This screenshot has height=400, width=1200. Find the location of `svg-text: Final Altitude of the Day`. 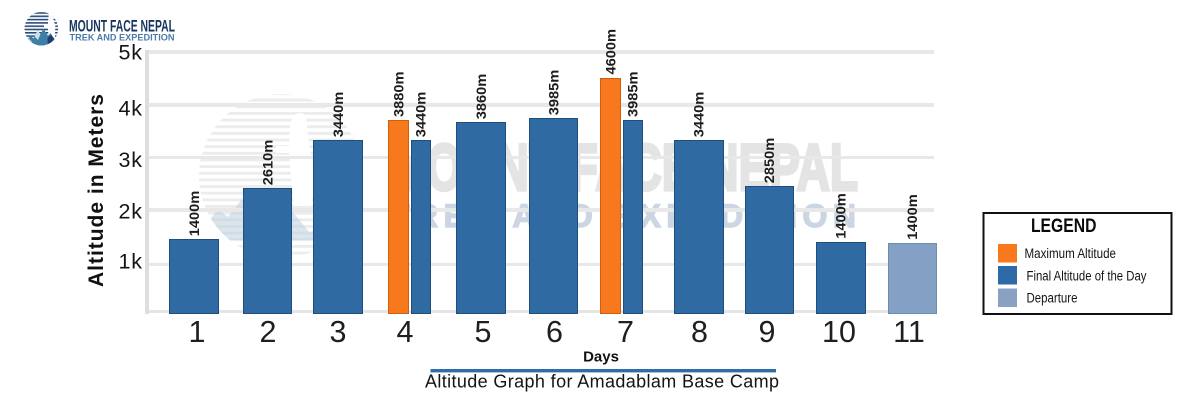

svg-text: Final Altitude of the Day is located at coordinates (1087, 275).